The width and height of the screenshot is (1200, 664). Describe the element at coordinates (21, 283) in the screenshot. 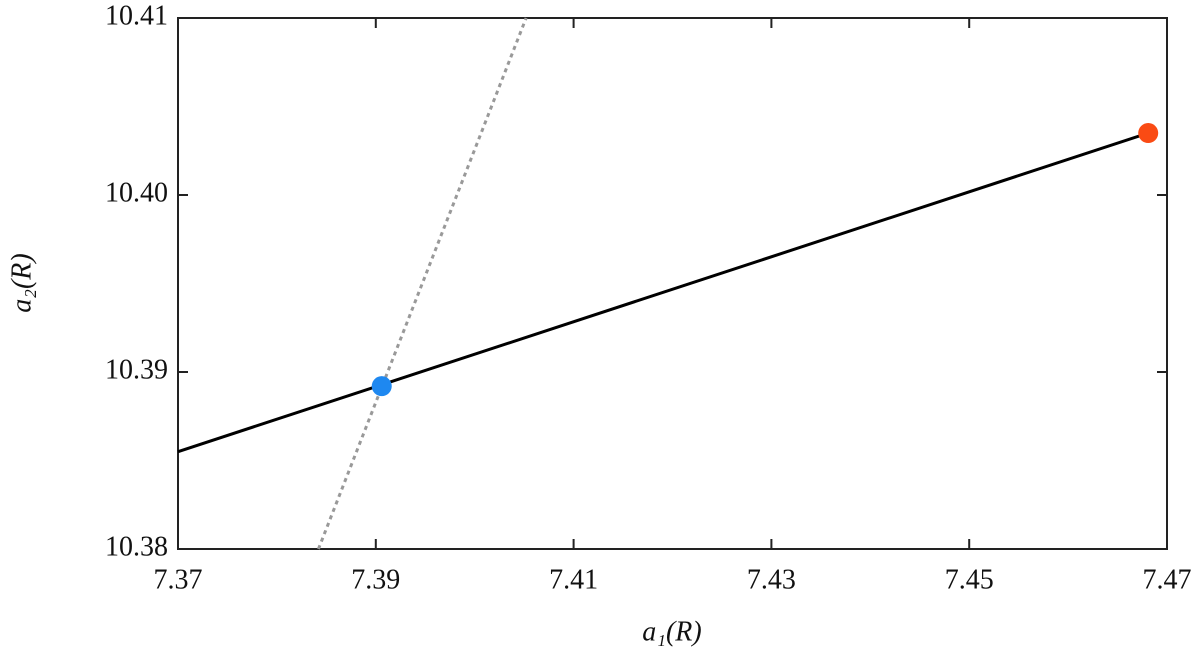

I see `y-axis-label: a₂(R)` at that location.